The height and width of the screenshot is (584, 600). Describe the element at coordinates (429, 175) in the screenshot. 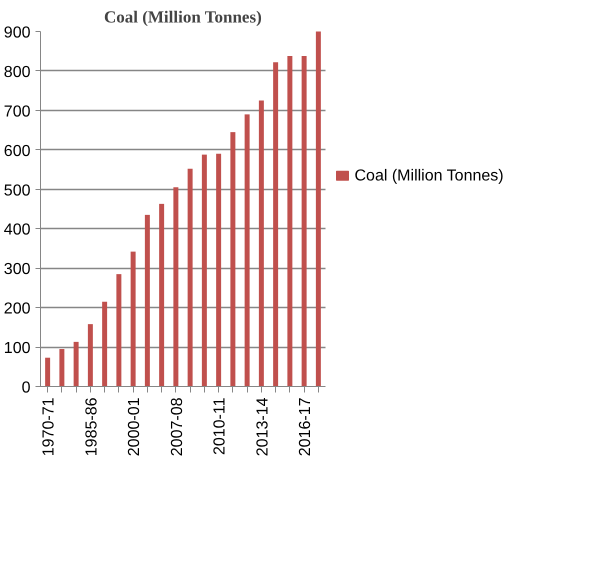

I see `legend-label: Coal (Million Tonnes)` at that location.